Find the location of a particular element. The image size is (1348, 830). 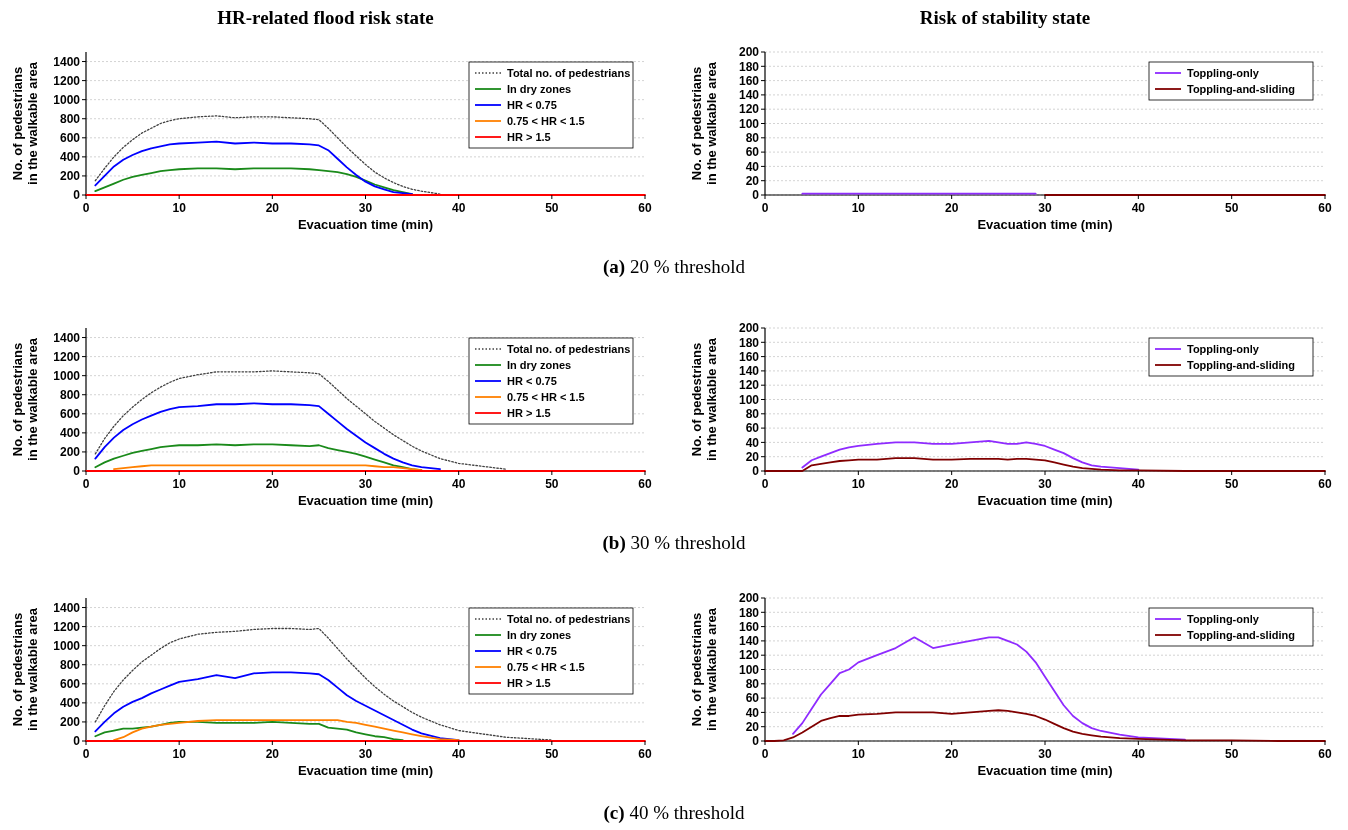

y-tick-label: 120 is located at coordinates (749, 109).